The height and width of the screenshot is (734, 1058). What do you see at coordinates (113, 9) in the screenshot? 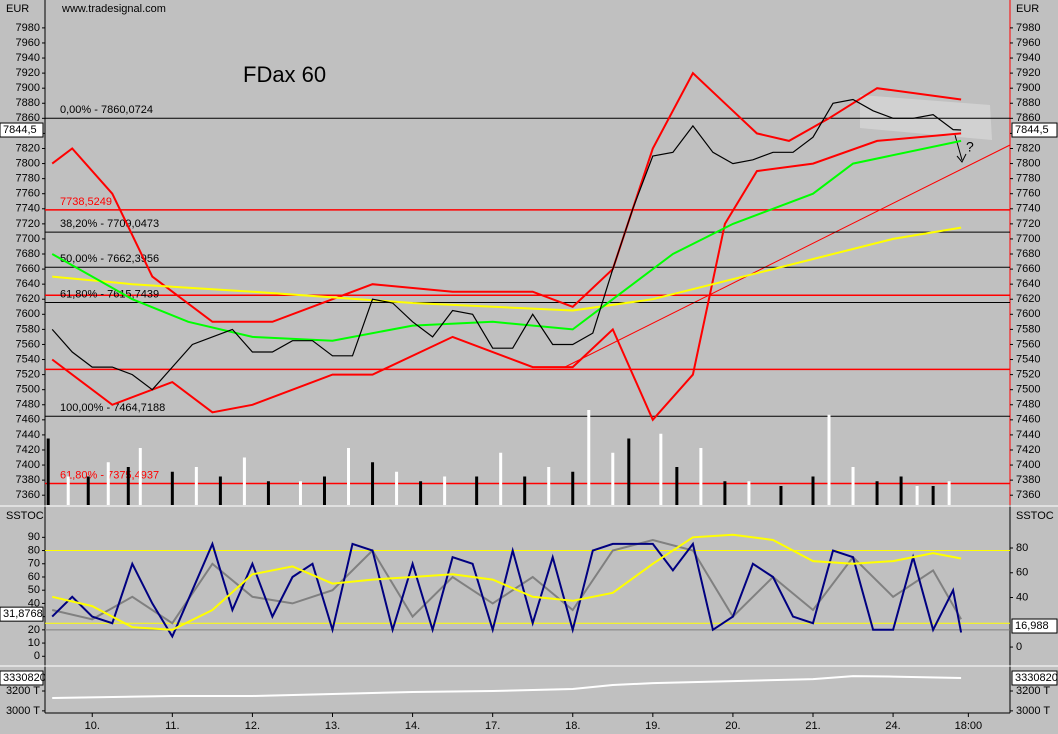
I see `source: www.tradesignal.com` at bounding box center [113, 9].